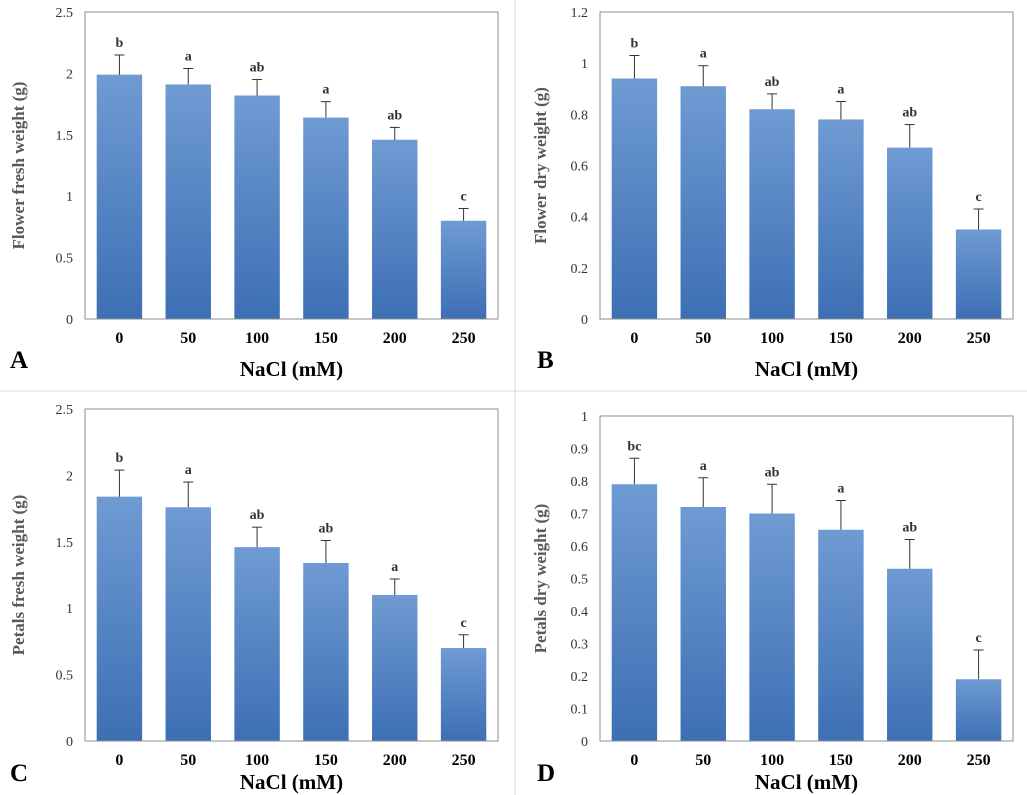  I want to click on panel-a-category-label: 250, so click(464, 338).